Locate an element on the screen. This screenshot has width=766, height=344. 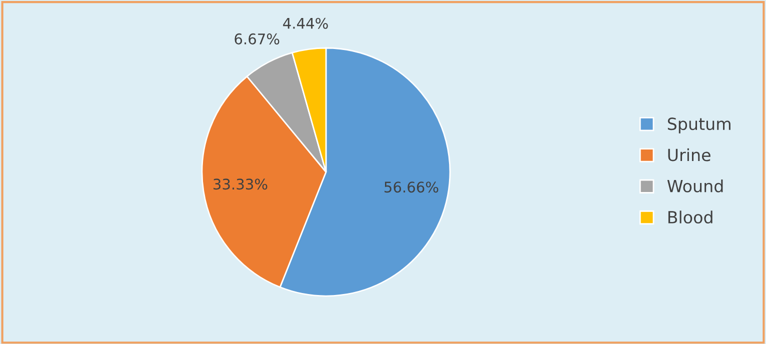
data-label: 33.33% is located at coordinates (241, 184).